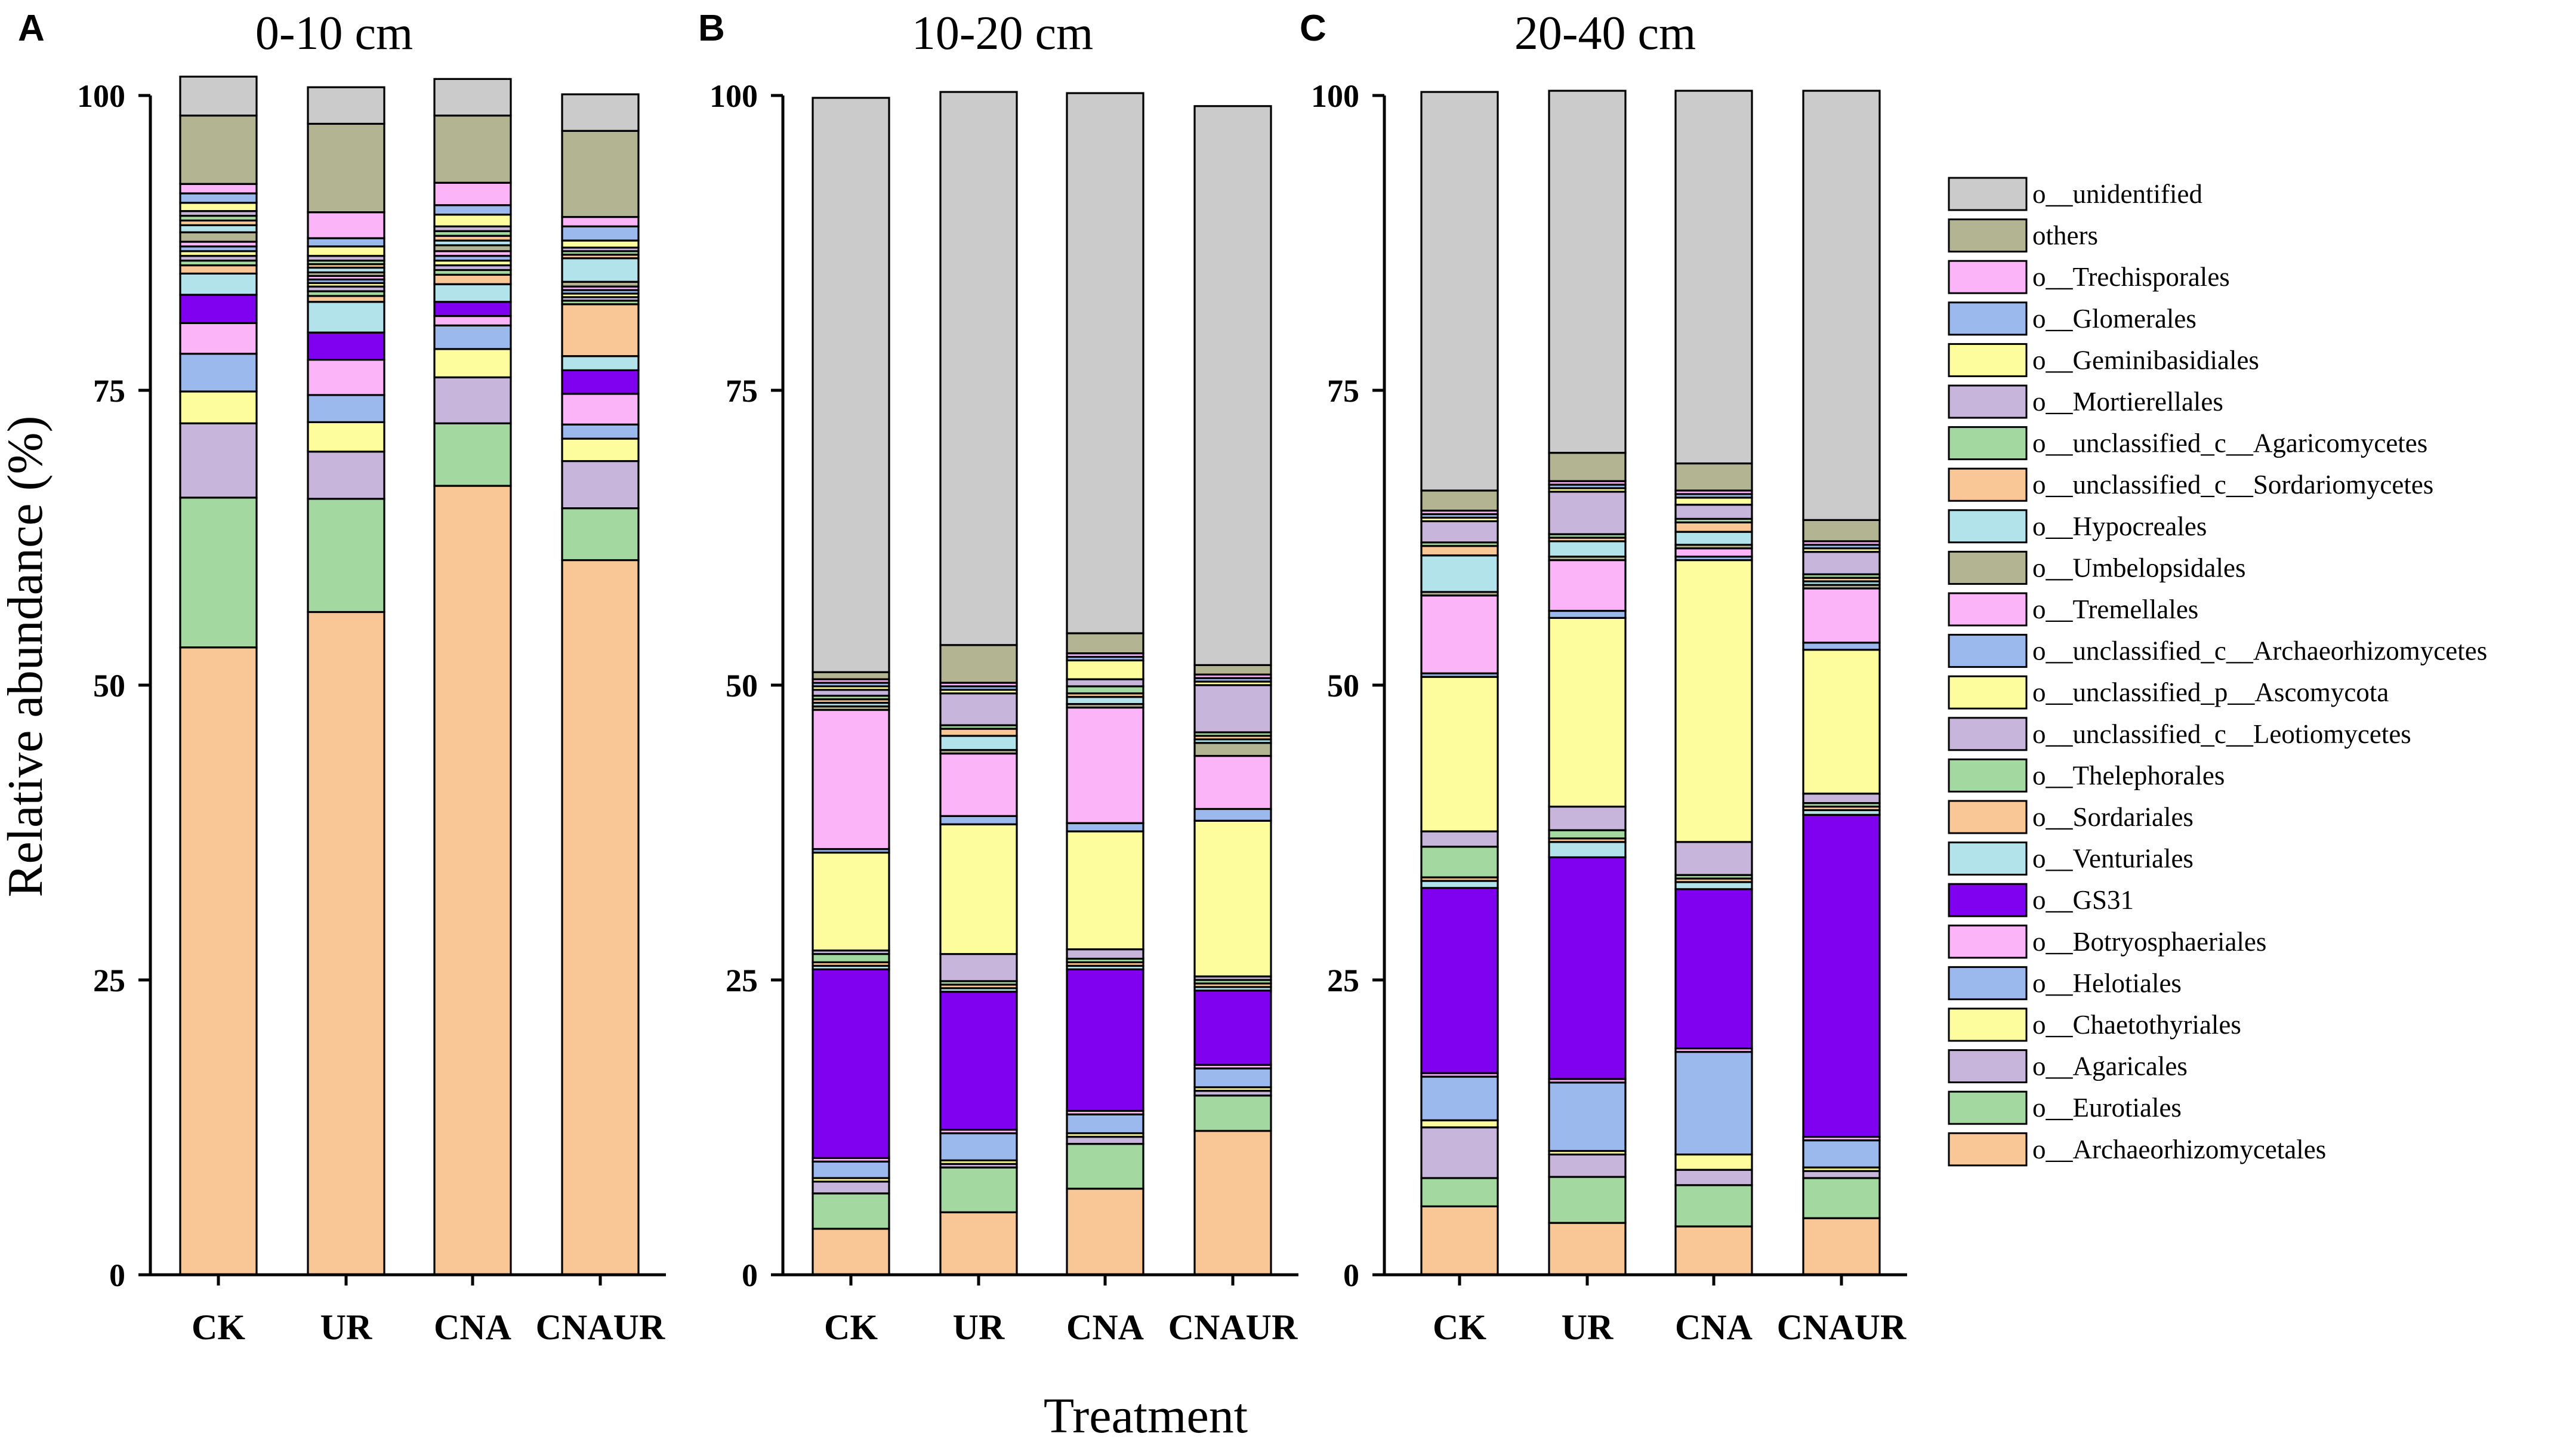 The image size is (2576, 1455). Describe the element at coordinates (2113, 859) in the screenshot. I see `legend-label: o__Venturiales` at that location.